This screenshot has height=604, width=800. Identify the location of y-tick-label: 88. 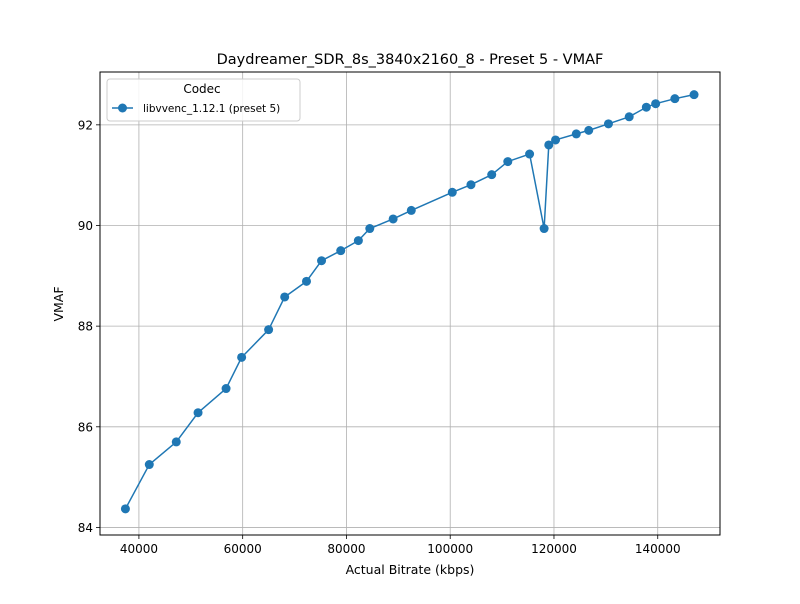
(85, 327).